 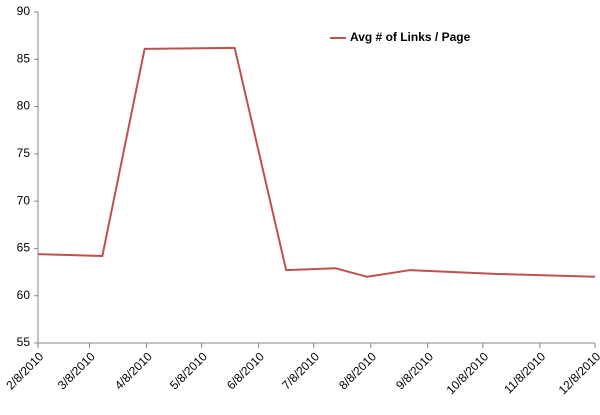 I want to click on y-tick-label: 85, so click(x=24, y=58).